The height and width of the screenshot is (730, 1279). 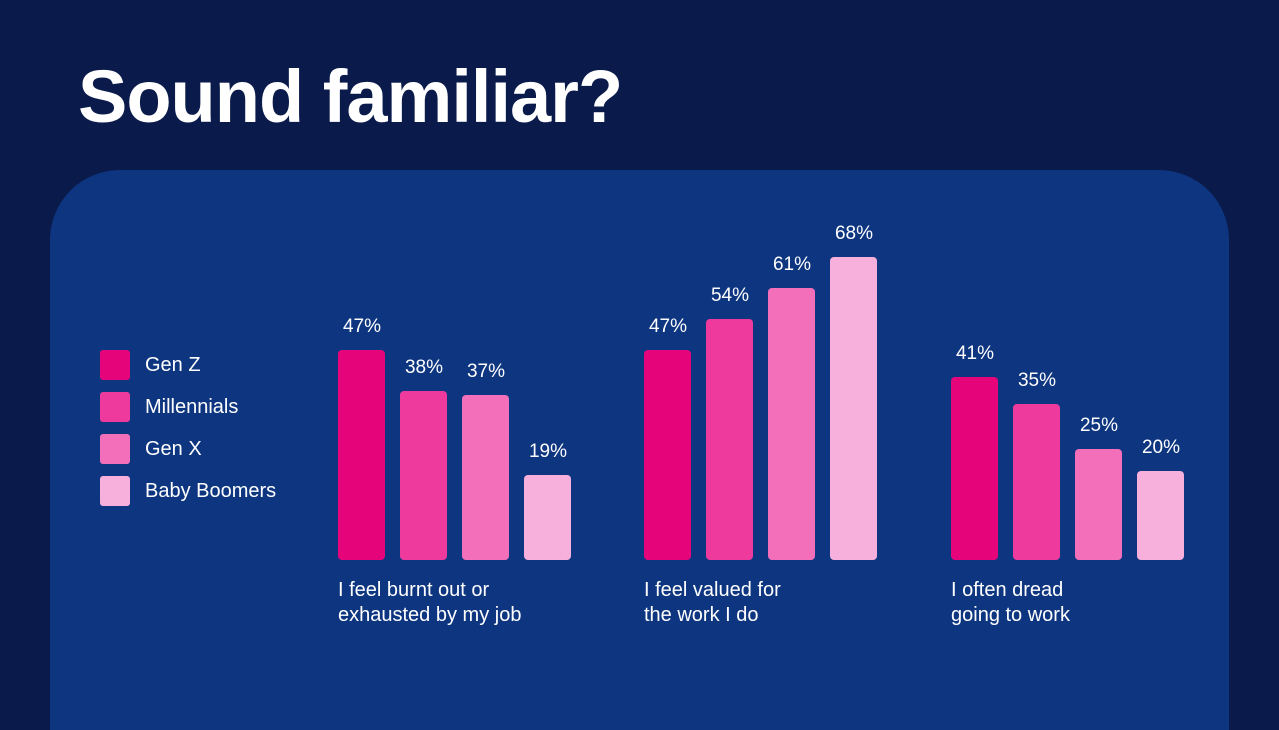 What do you see at coordinates (173, 364) in the screenshot?
I see `legend-label: Gen Z` at bounding box center [173, 364].